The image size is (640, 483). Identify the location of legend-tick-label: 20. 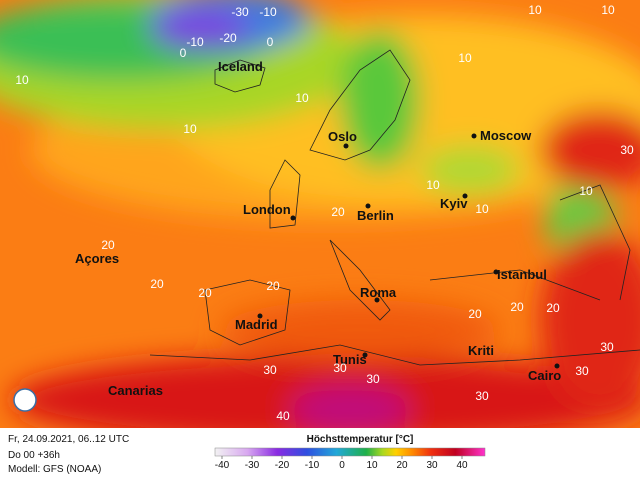
(402, 465).